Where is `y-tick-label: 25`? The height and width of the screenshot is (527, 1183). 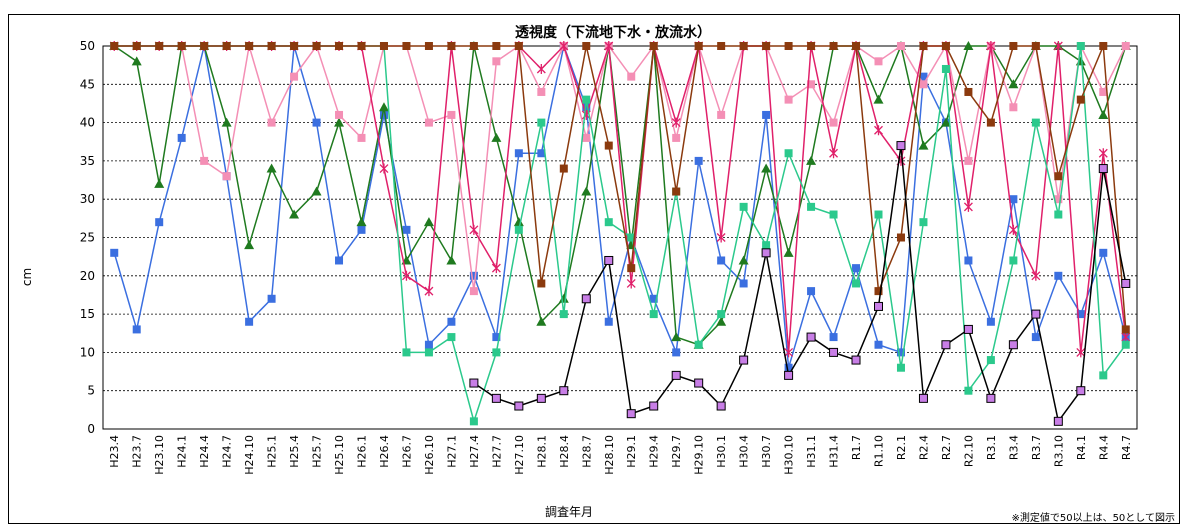
y-tick-label: 25 is located at coordinates (87, 238).